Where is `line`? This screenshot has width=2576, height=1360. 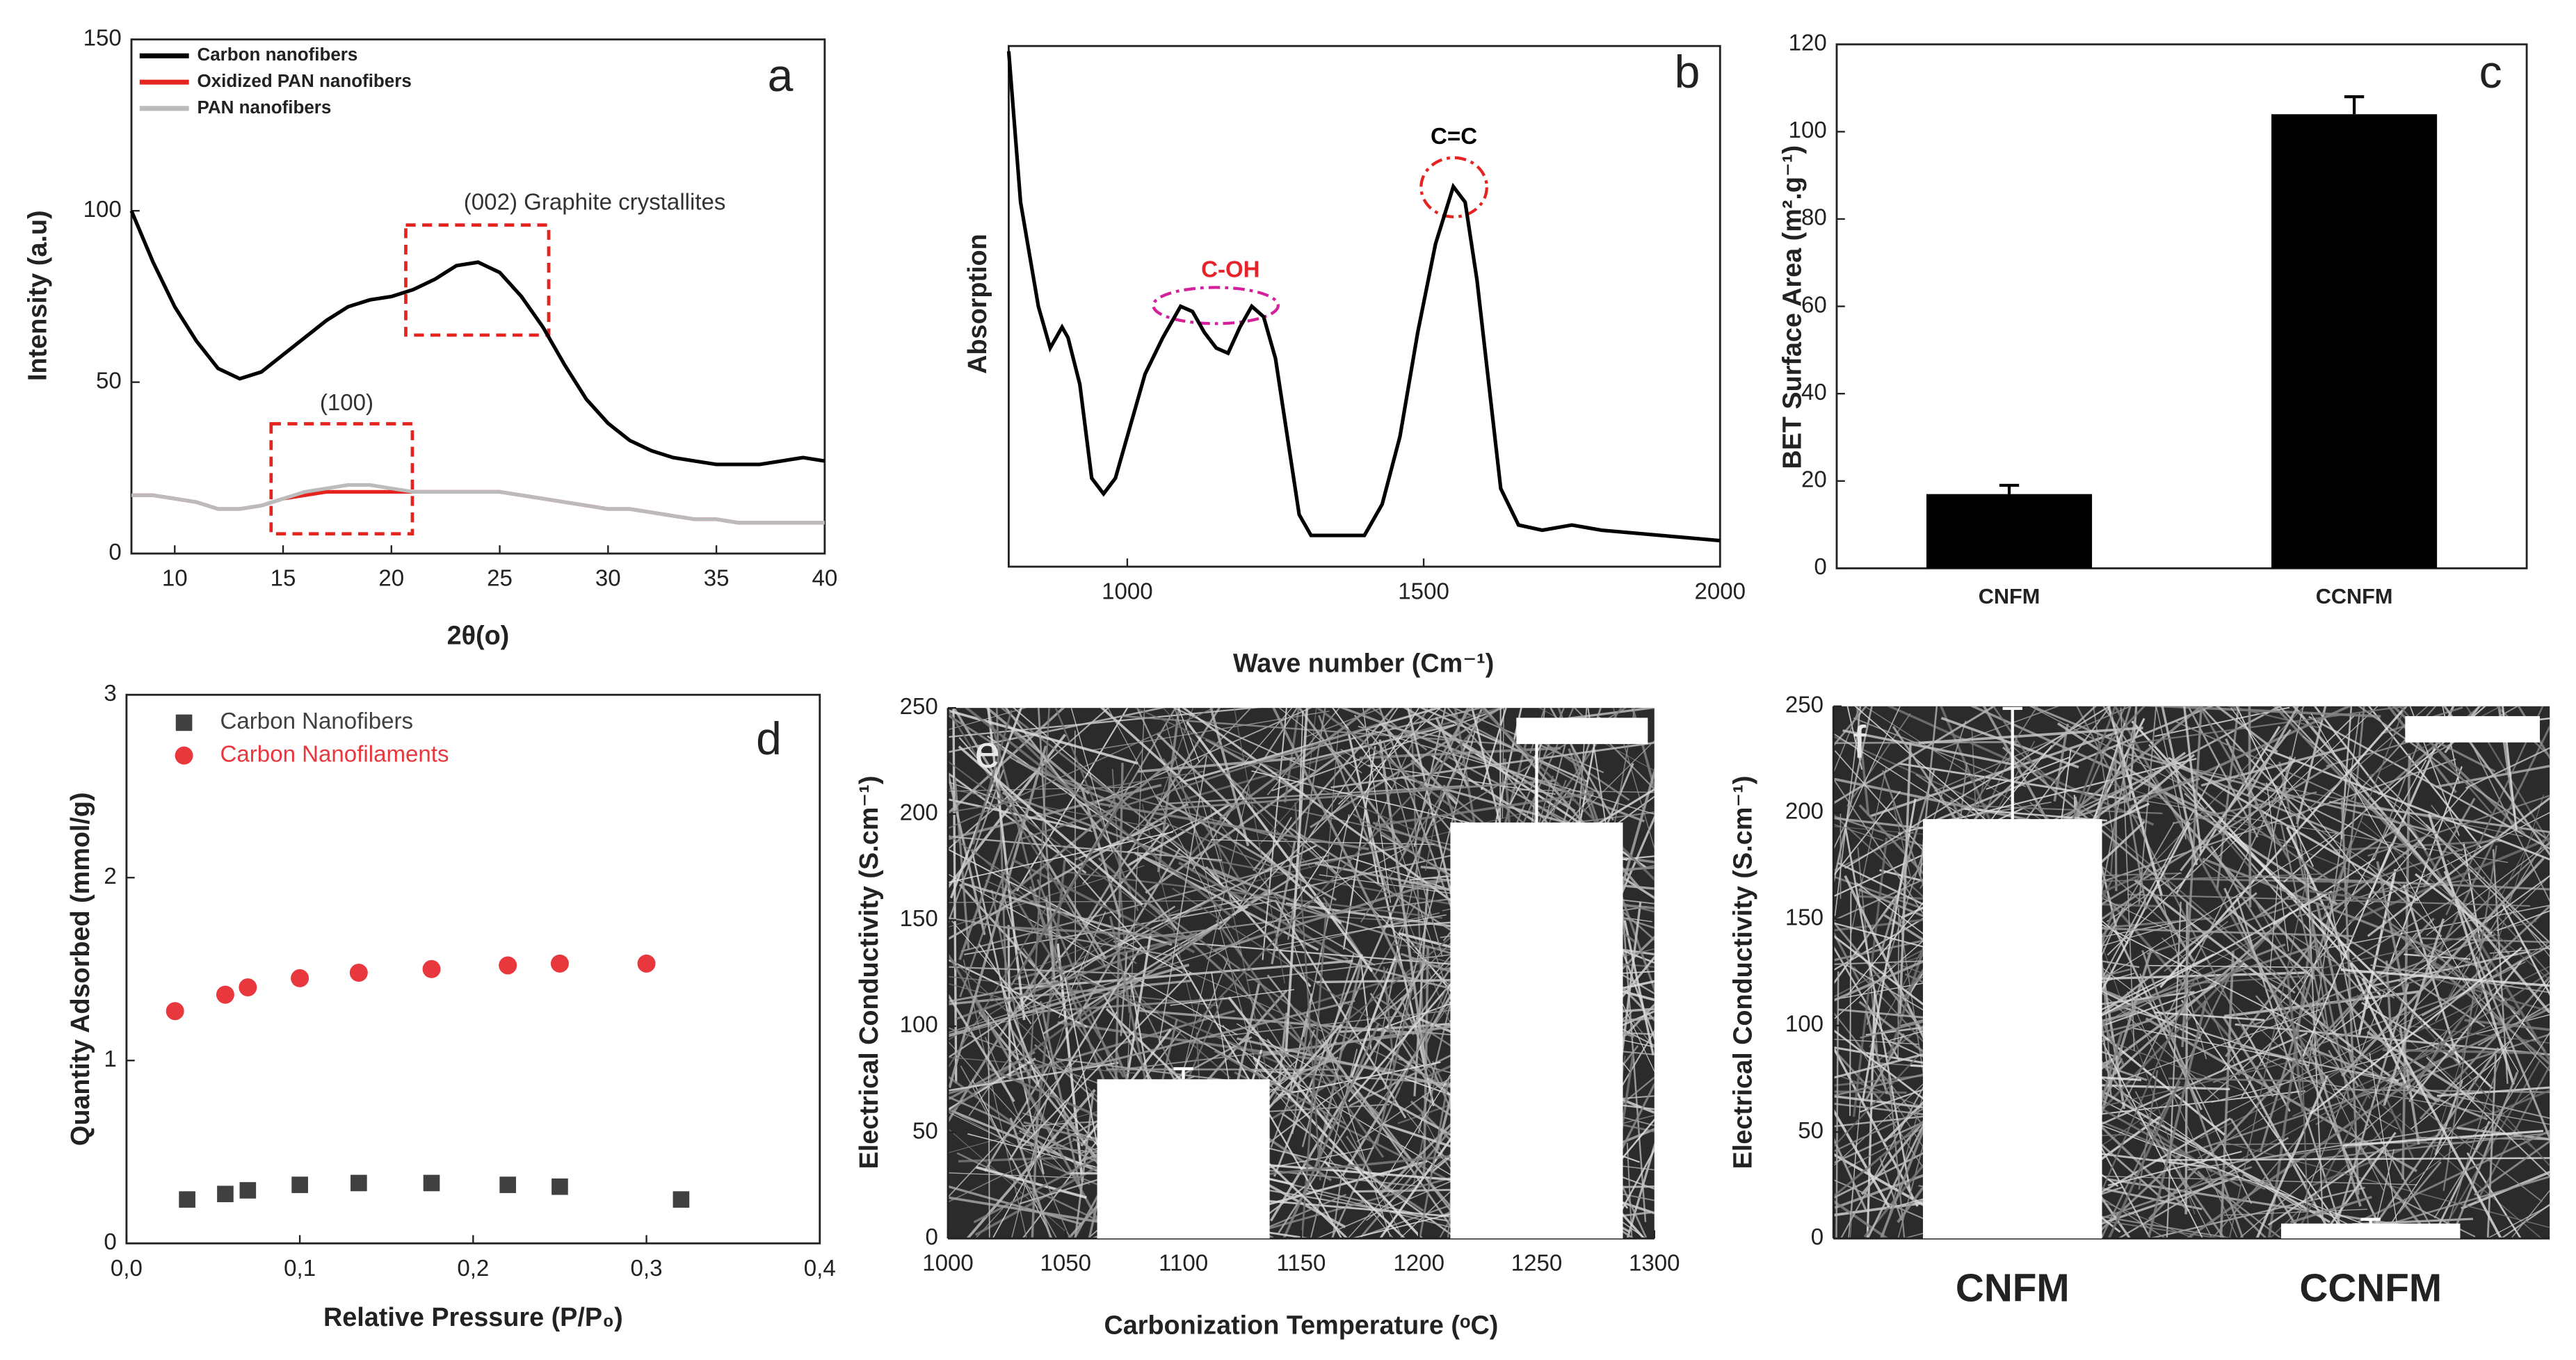 line is located at coordinates (1364, 297).